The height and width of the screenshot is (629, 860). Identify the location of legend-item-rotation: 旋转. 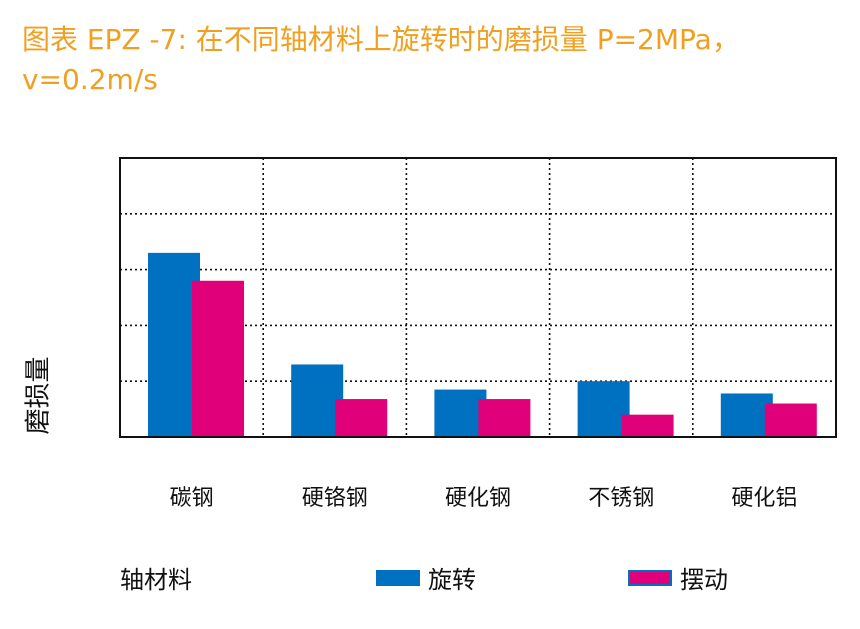
(426, 577).